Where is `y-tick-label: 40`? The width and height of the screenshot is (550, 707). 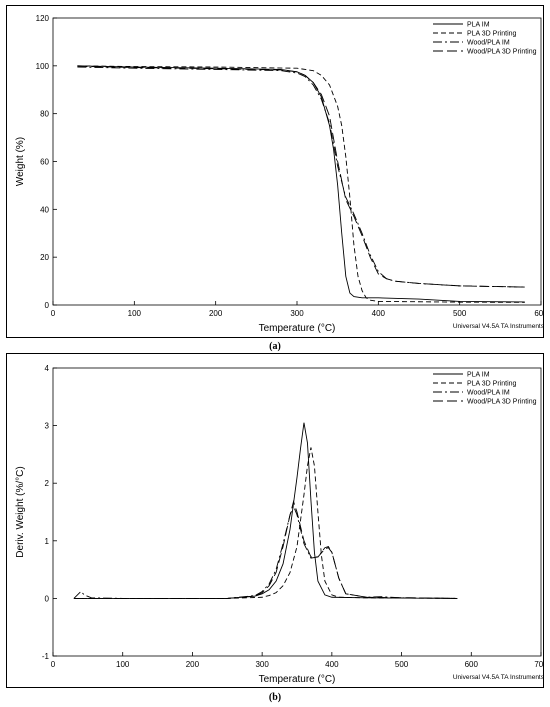 y-tick-label: 40 is located at coordinates (44, 209).